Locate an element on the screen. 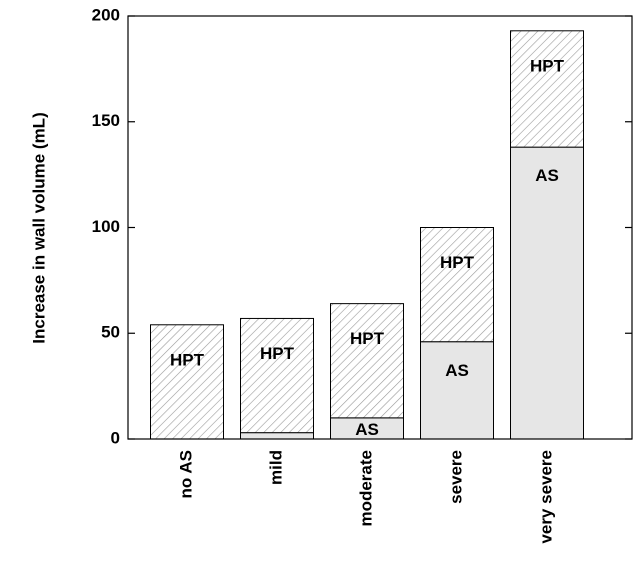  y-tick-label: 50 is located at coordinates (110, 332).